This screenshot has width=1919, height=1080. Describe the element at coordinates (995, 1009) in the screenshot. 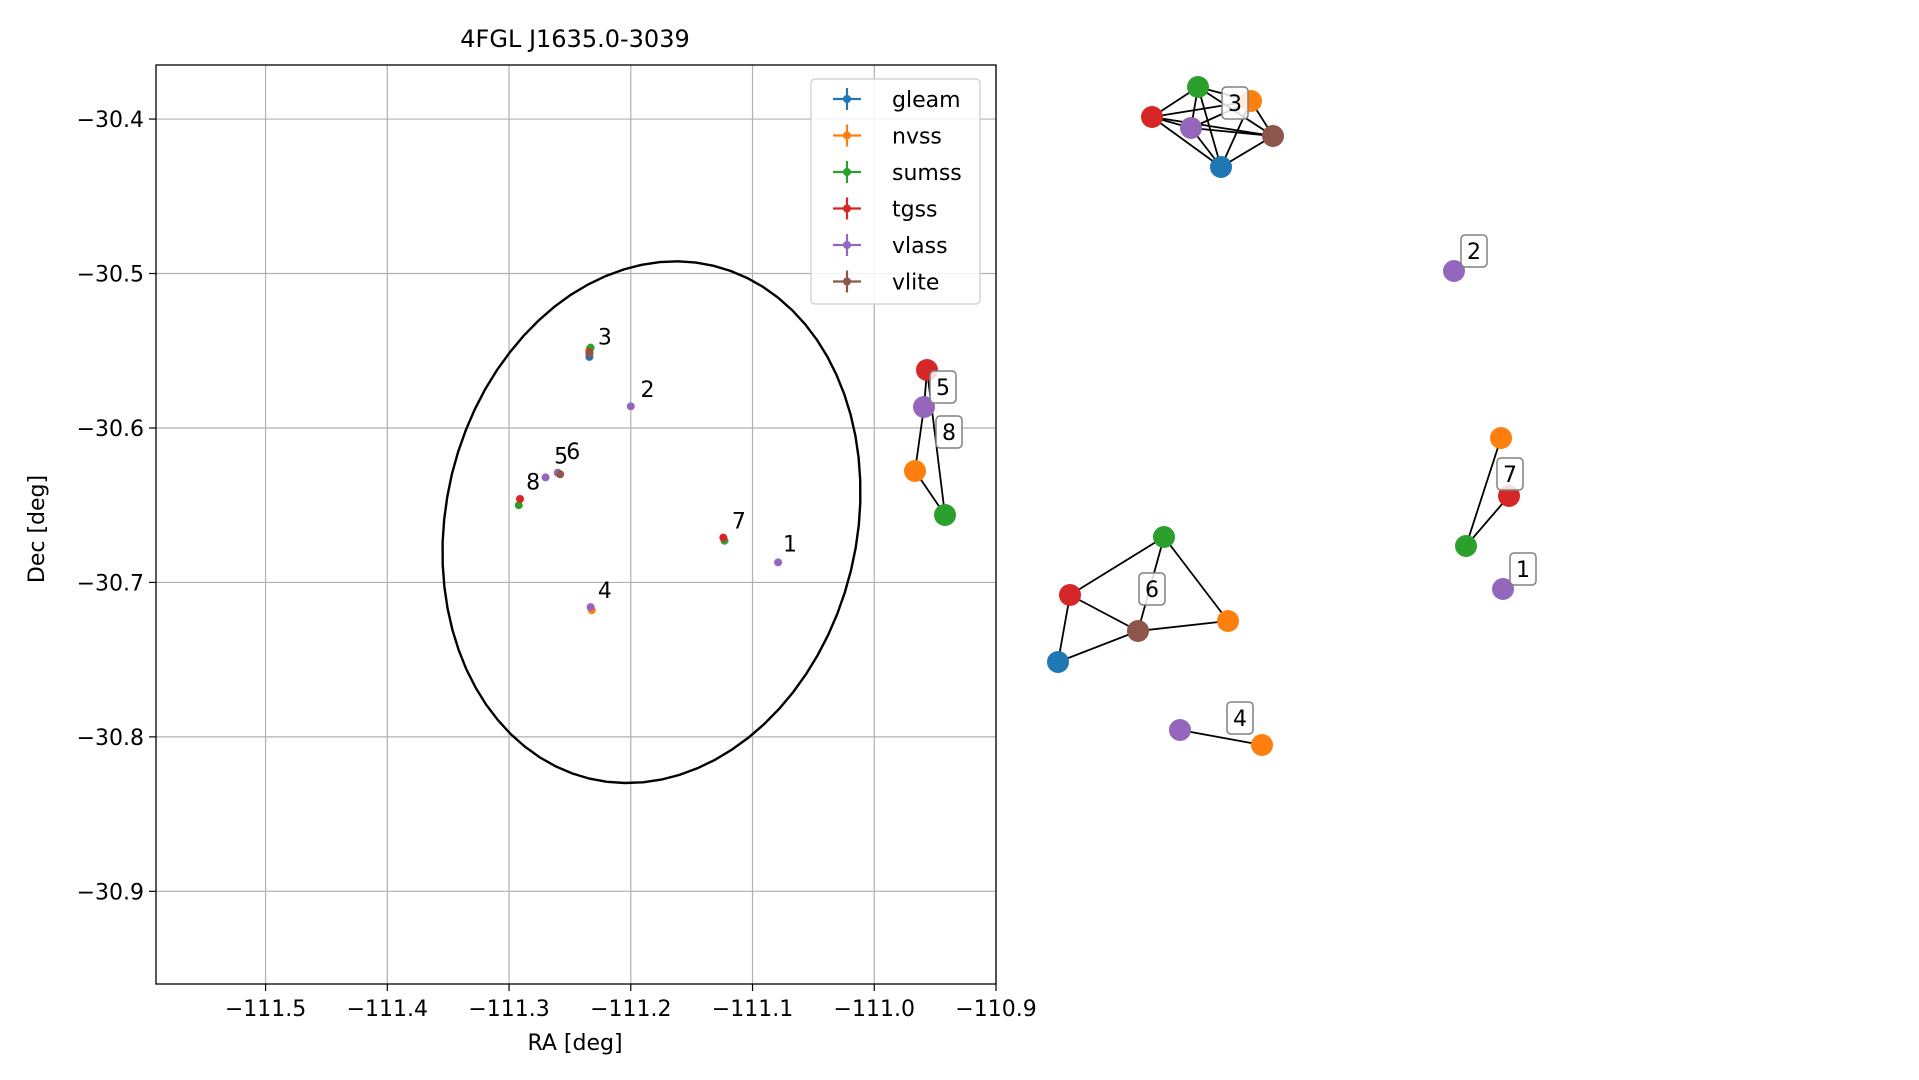

I see `x-tick-label: −110.9` at that location.